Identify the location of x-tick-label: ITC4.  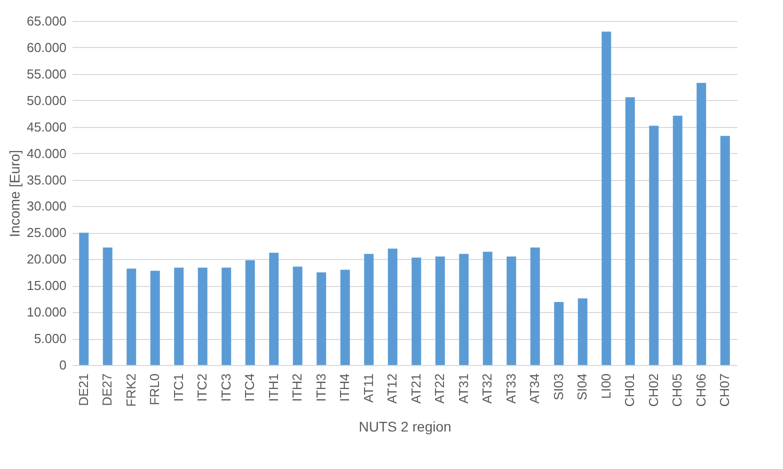
(250, 388).